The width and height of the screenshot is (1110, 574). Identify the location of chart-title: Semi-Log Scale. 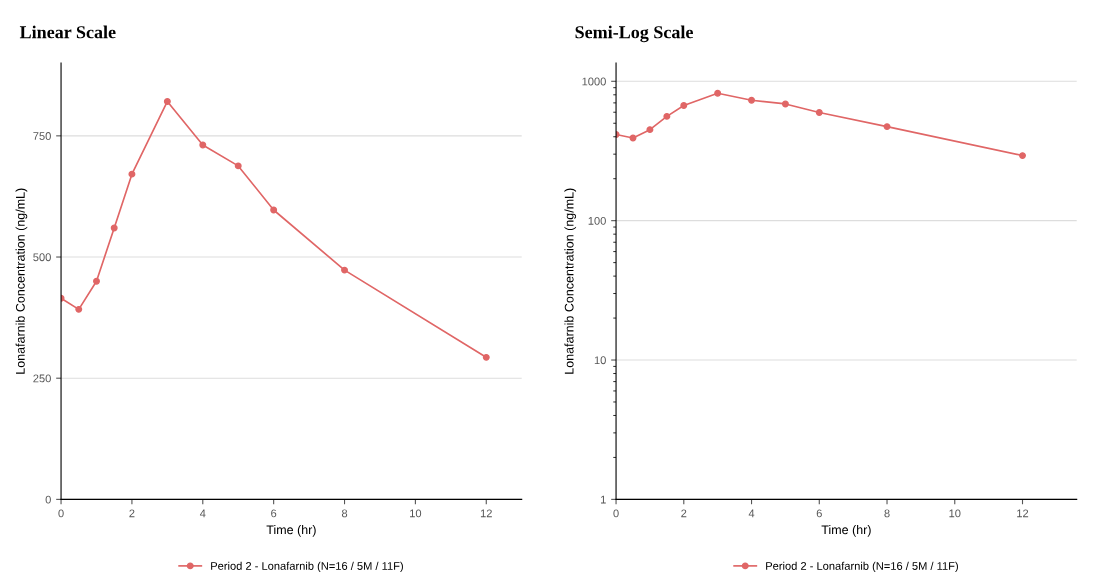
(634, 34).